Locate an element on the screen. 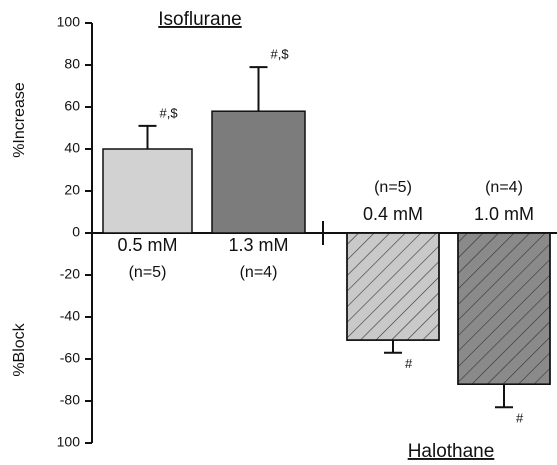  y-label-top: %Increase is located at coordinates (19, 120).